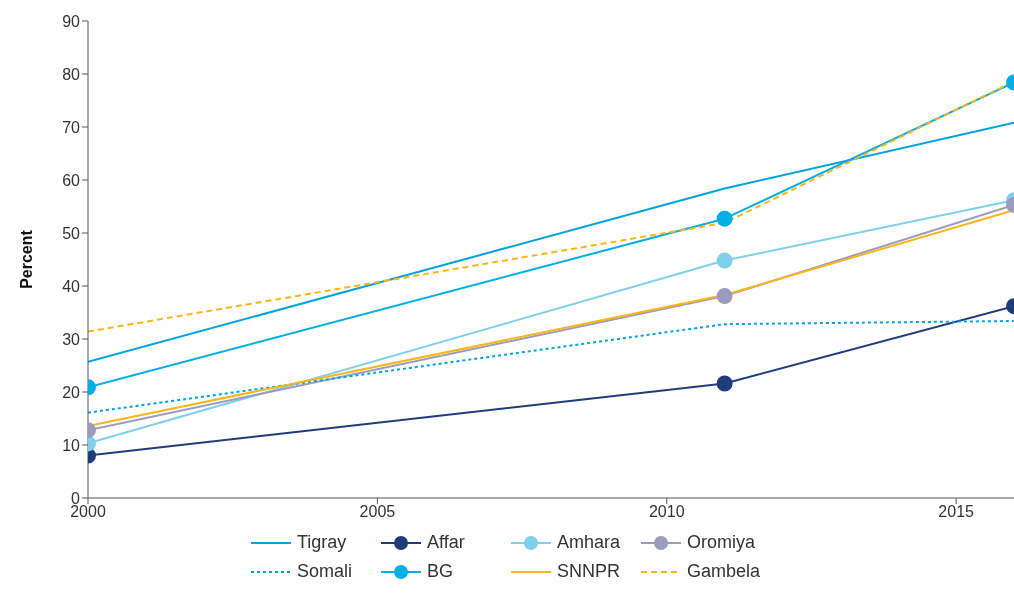  What do you see at coordinates (88, 512) in the screenshot?
I see `x-tick-label: 2000` at bounding box center [88, 512].